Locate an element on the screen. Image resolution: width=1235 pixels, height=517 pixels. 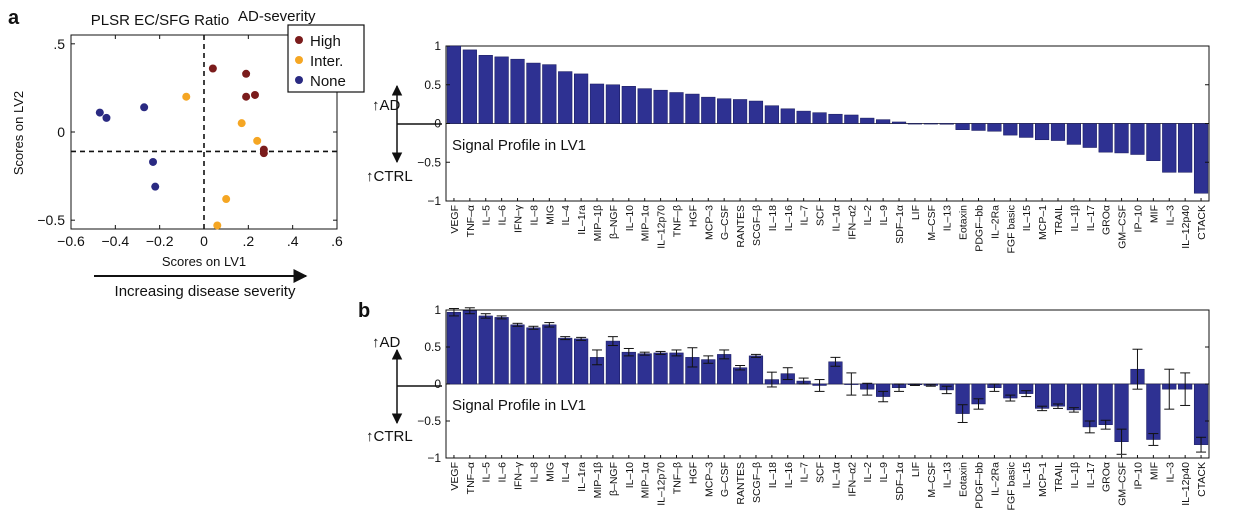
ytick-label: 0.5 is located at coordinates (432, 347).